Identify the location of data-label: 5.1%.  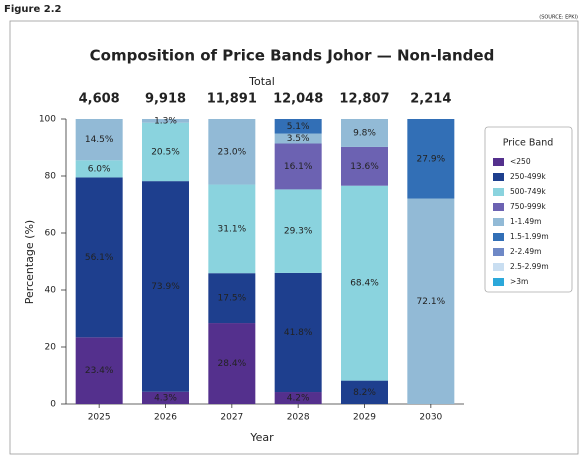
(298, 127).